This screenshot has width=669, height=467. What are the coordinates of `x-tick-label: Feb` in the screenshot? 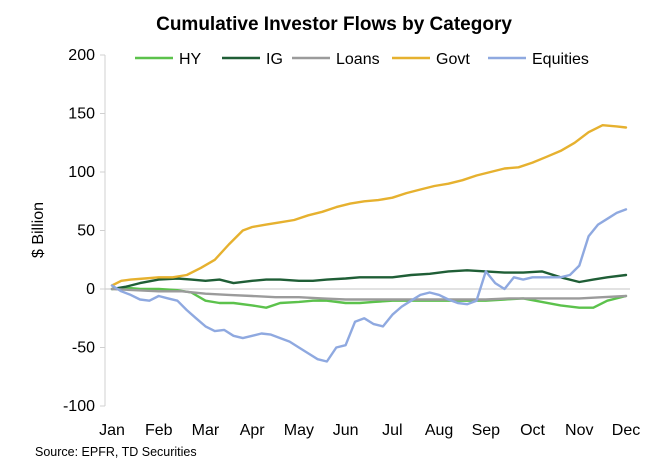 It's located at (159, 430).